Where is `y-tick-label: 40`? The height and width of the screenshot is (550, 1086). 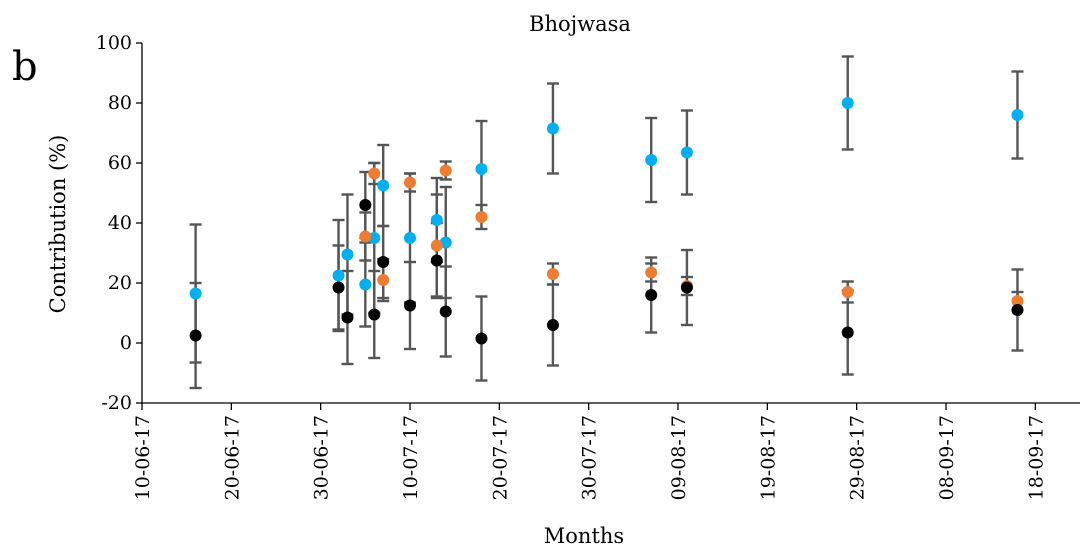
y-tick-label: 40 is located at coordinates (120, 223).